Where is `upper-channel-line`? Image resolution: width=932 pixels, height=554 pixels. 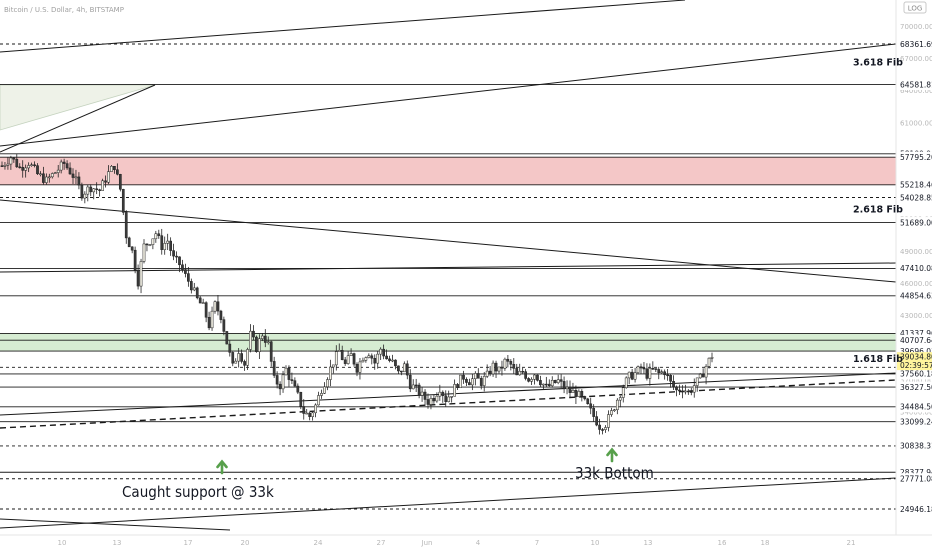
upper-channel-line is located at coordinates (343, 26).